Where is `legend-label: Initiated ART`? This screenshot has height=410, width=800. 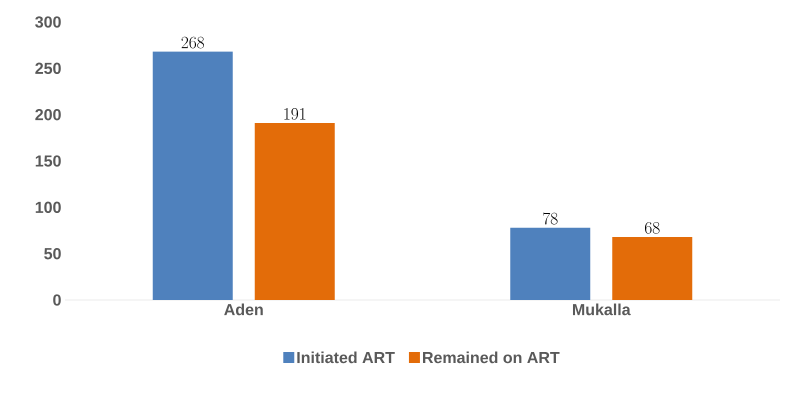
legend-label: Initiated ART is located at coordinates (346, 357).